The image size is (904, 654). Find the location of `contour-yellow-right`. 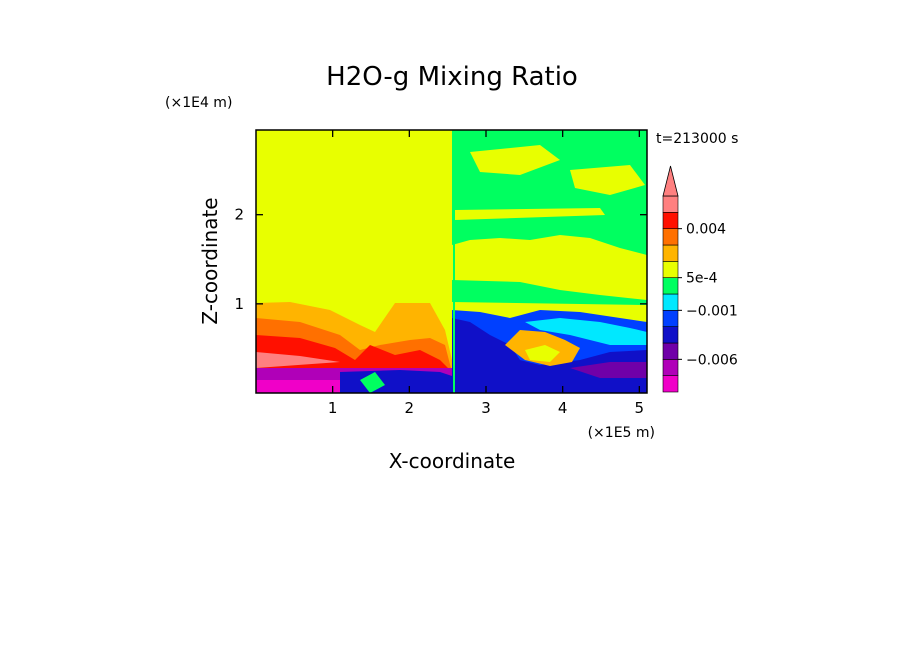

contour-yellow-right is located at coordinates (542, 353).